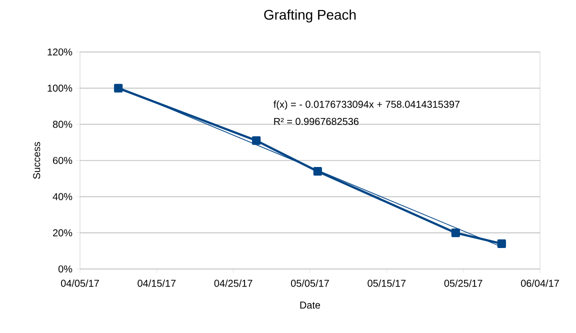 Image resolution: width=576 pixels, height=333 pixels. What do you see at coordinates (62, 160) in the screenshot?
I see `y-tick-label: 60%` at bounding box center [62, 160].